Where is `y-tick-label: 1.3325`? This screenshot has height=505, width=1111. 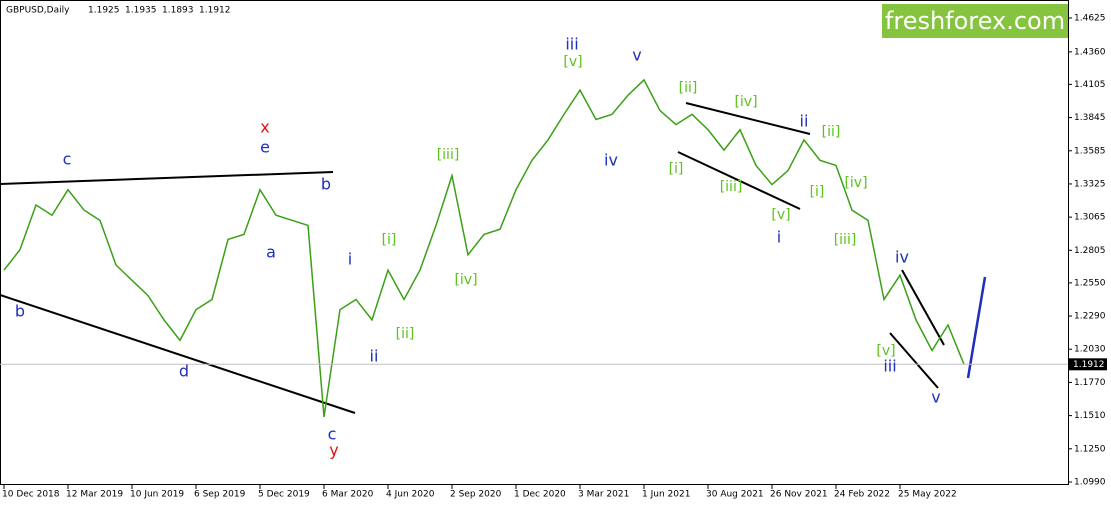 y-tick-label: 1.3325 is located at coordinates (1090, 184).